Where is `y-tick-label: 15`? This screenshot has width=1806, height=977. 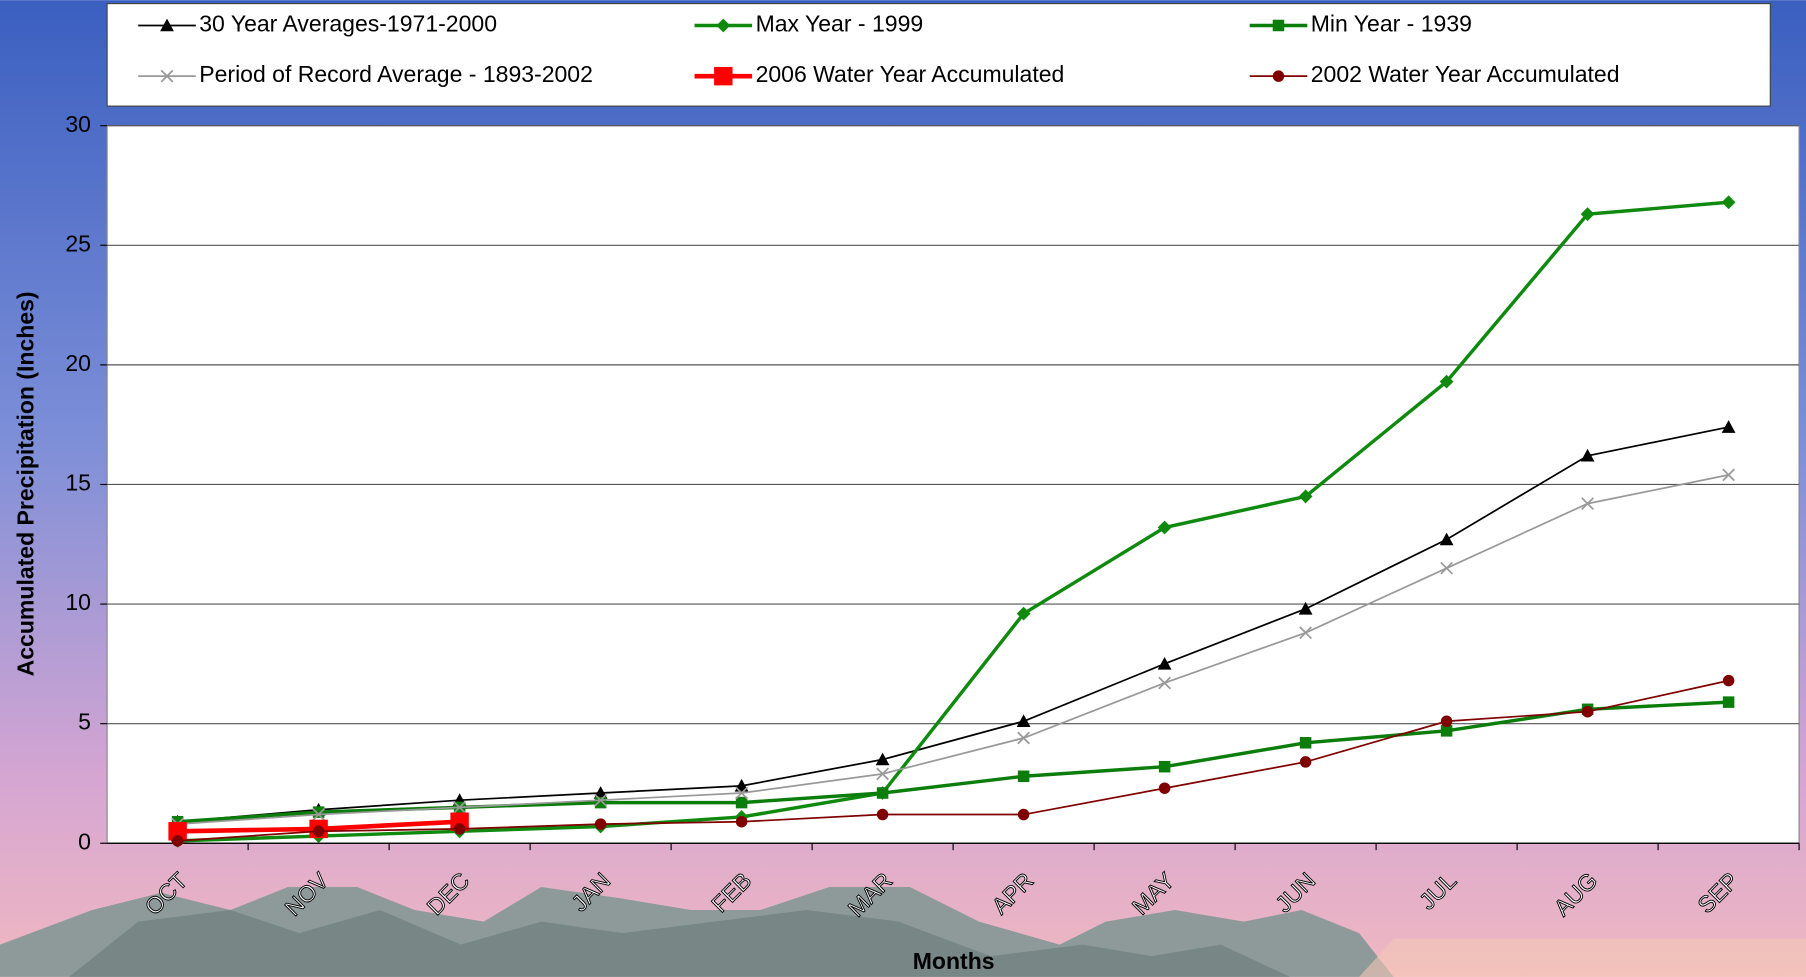 y-tick-label: 15 is located at coordinates (78, 483).